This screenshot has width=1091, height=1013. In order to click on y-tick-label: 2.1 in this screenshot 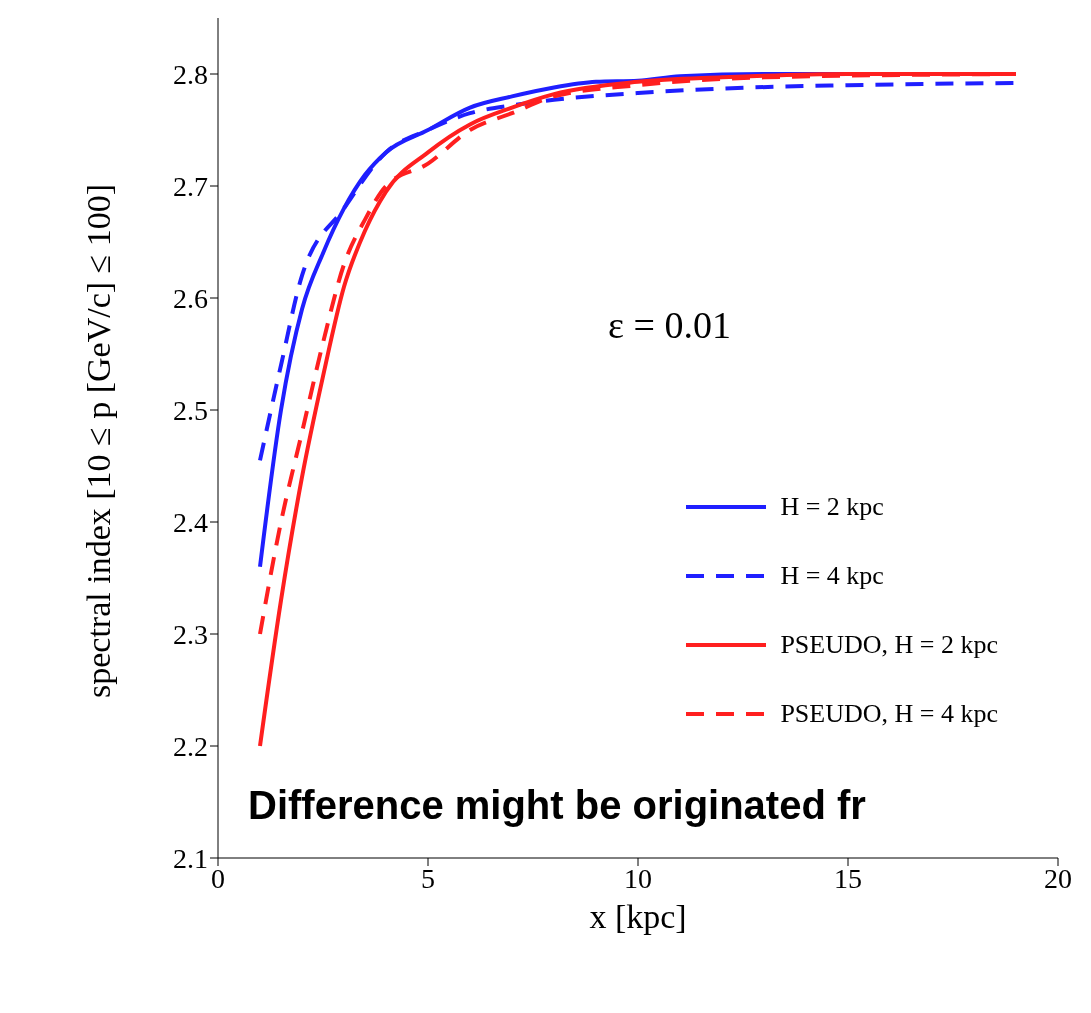, I will do `click(190, 858)`.